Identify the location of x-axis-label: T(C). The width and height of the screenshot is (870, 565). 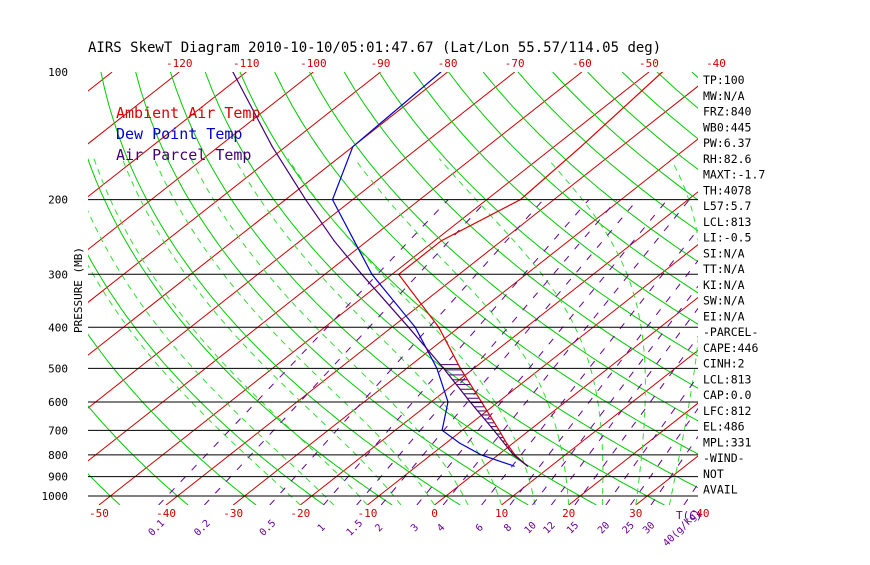
(689, 515).